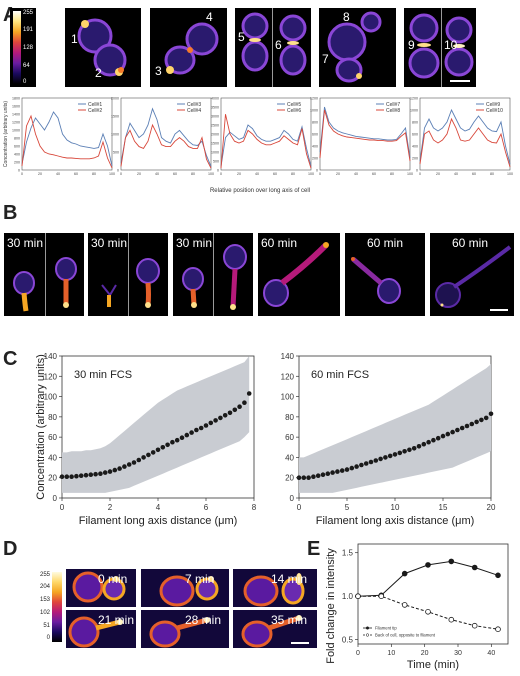 The height and width of the screenshot is (676, 520). I want to click on time-label: 14 min, so click(289, 579).